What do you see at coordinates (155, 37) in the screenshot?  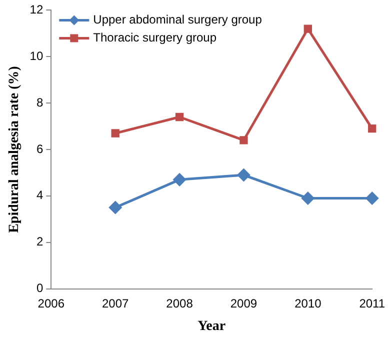 I see `legend-label: Thoracic surgery group` at bounding box center [155, 37].